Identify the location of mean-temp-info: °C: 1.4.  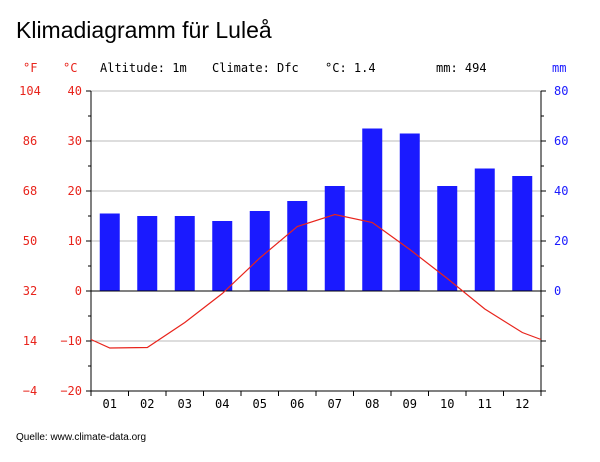
(350, 68).